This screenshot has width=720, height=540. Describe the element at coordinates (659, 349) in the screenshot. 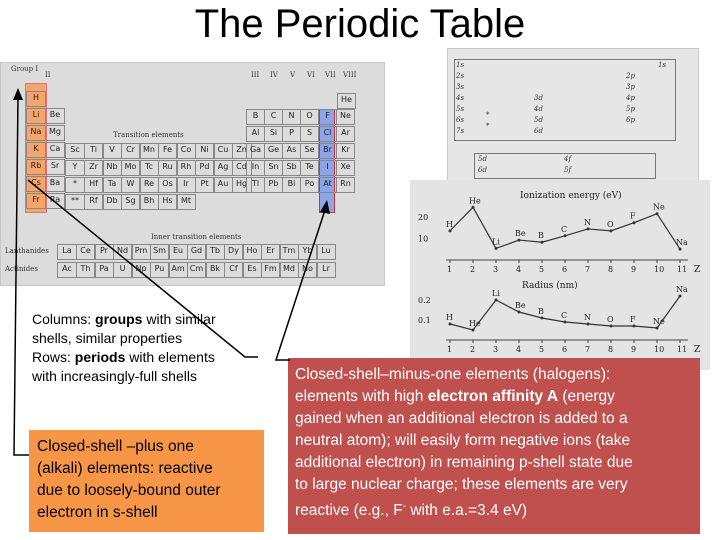

I see `x-tick-label: 10` at that location.